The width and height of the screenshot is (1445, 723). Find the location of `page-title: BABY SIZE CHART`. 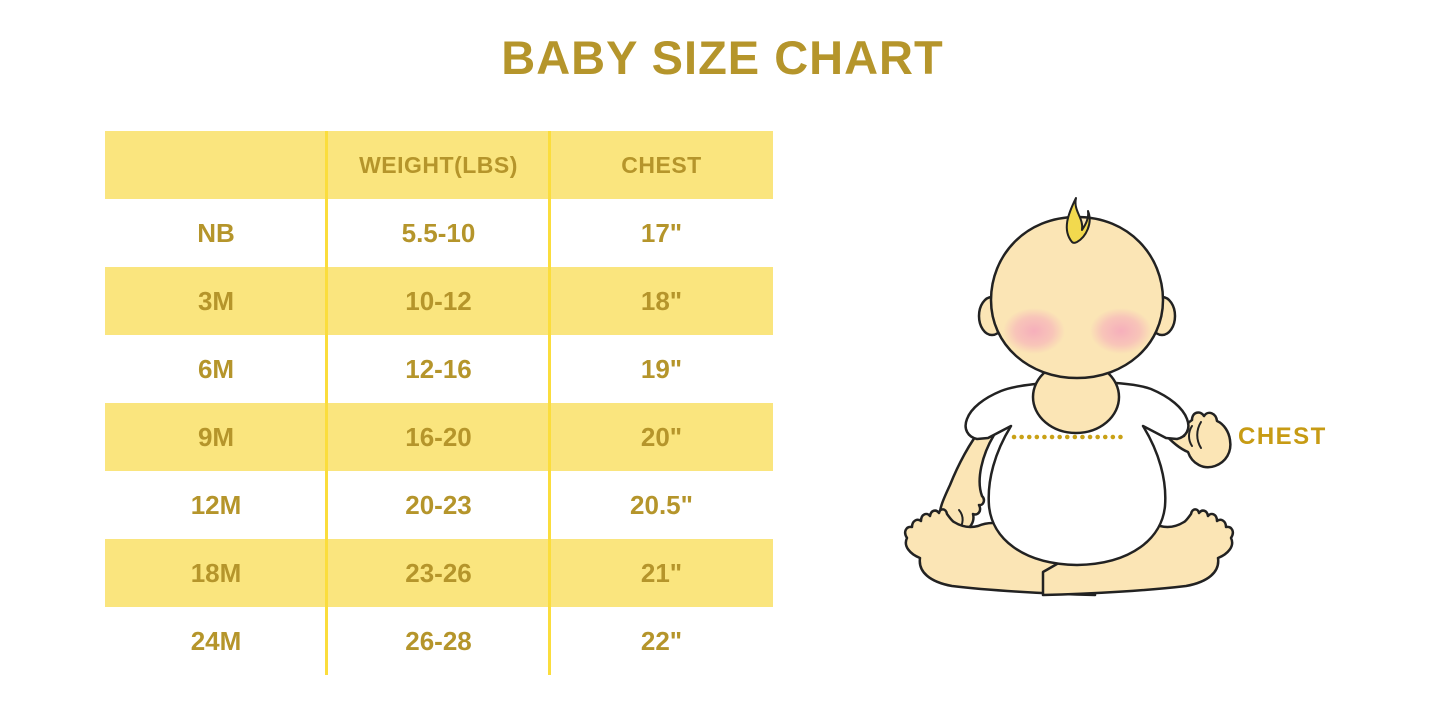

page-title: BABY SIZE CHART is located at coordinates (722, 57).